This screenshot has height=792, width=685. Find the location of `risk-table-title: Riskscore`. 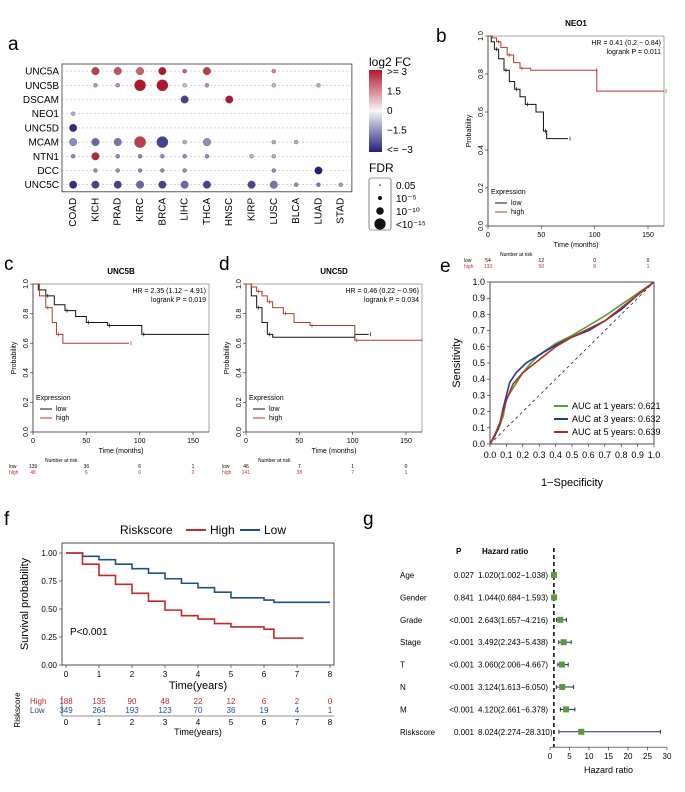

risk-table-title: Riskscore is located at coordinates (17, 710).